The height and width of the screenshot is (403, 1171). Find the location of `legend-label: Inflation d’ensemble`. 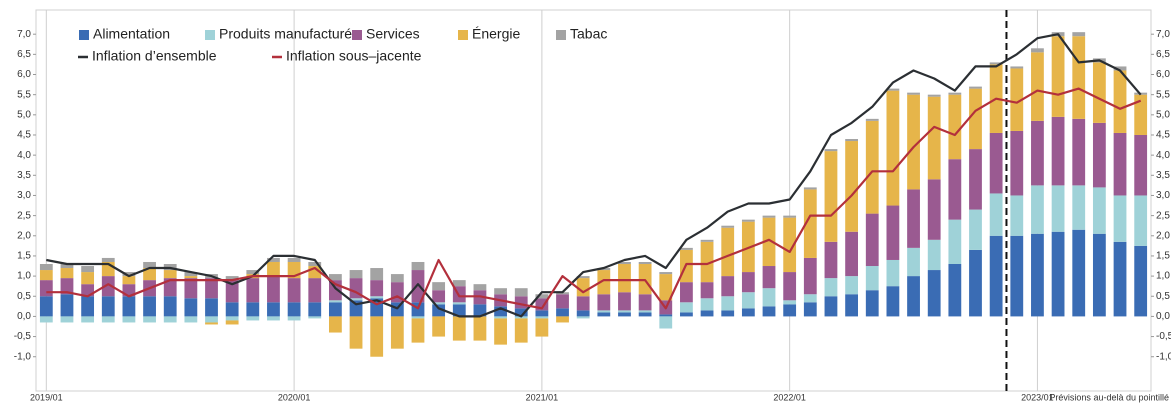

legend-label: Inflation d’ensemble is located at coordinates (154, 56).